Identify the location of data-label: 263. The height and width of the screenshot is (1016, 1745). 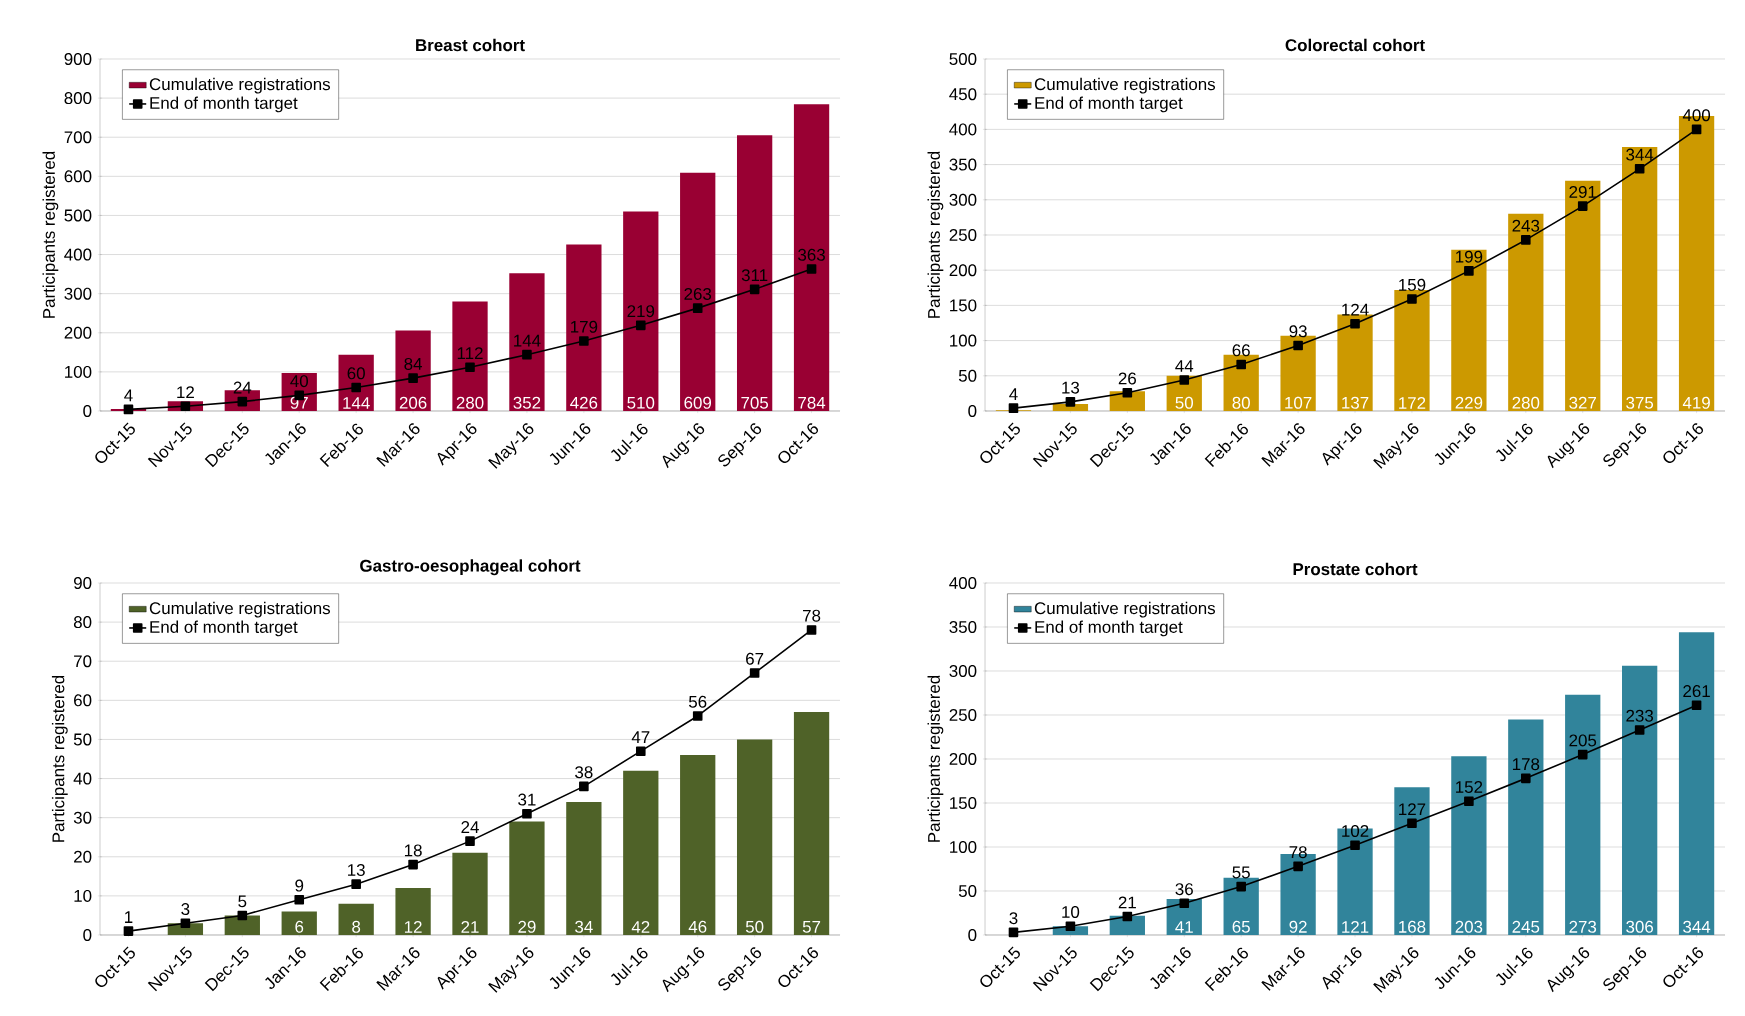
(698, 293).